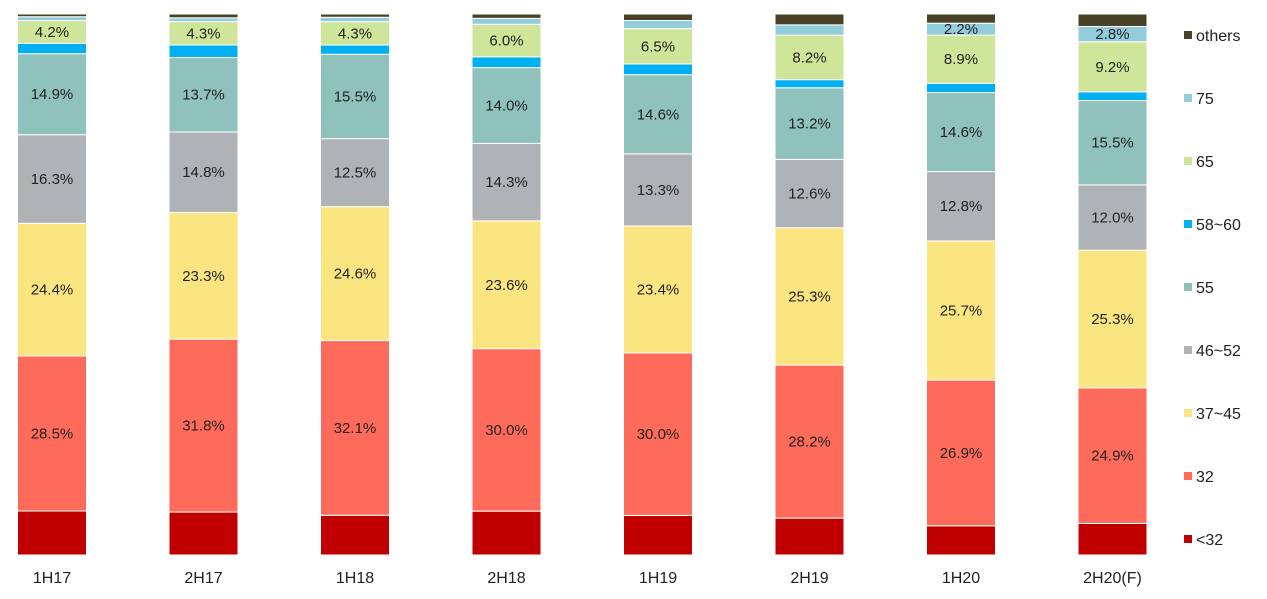 The image size is (1267, 599). Describe the element at coordinates (506, 106) in the screenshot. I see `data-label: 14.0%` at that location.